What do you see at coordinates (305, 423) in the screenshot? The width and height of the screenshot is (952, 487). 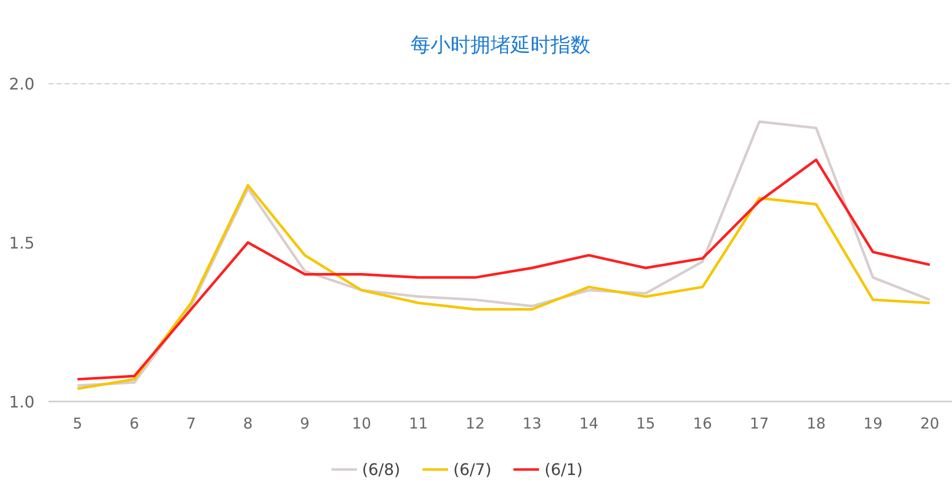 I see `x-tick-label: 9` at bounding box center [305, 423].